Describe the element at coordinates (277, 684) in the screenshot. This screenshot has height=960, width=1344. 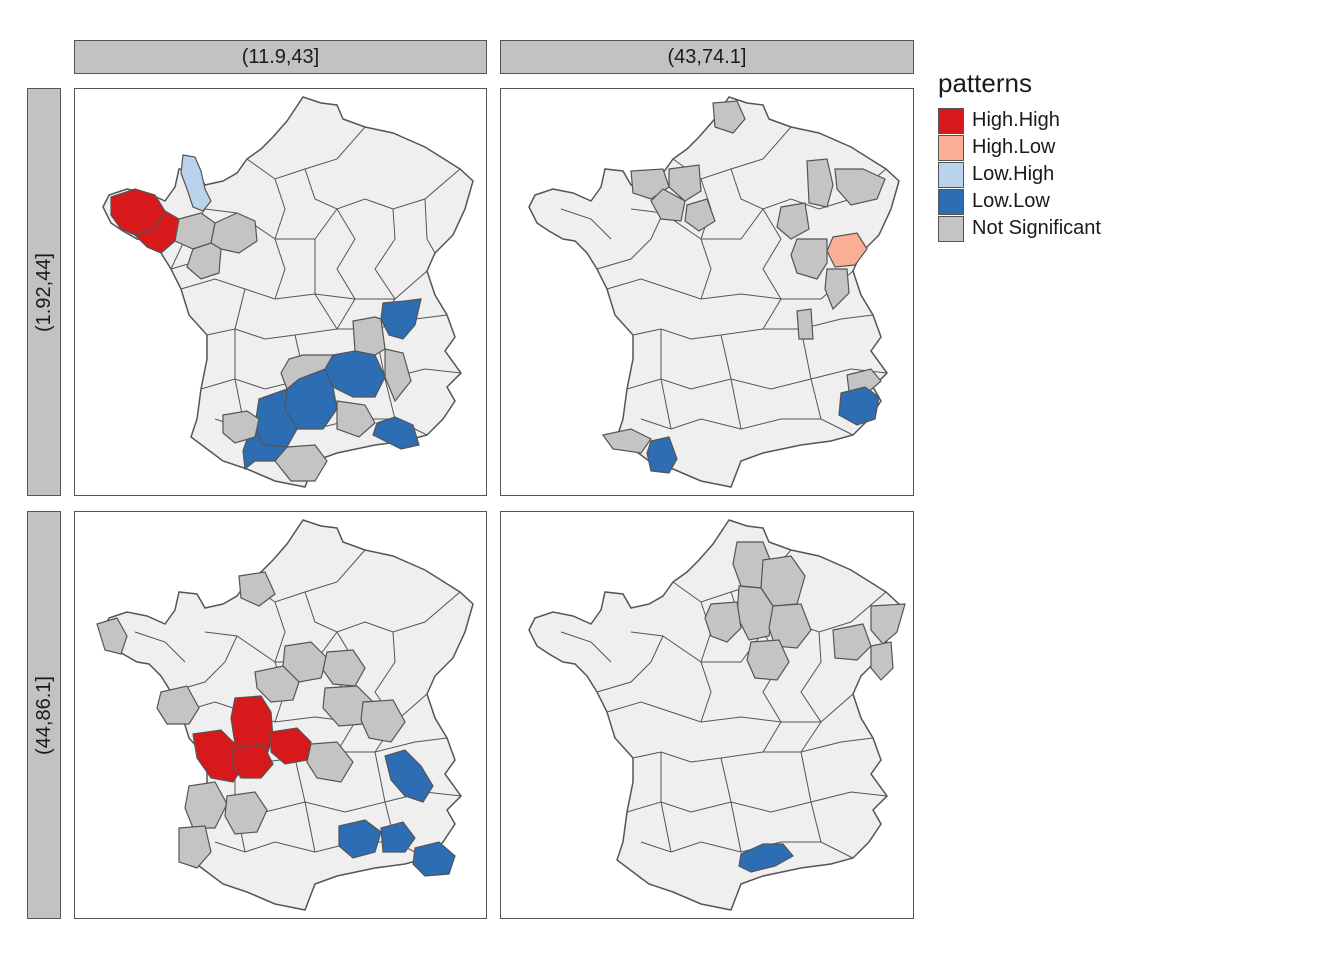
I see `region-indre` at that location.